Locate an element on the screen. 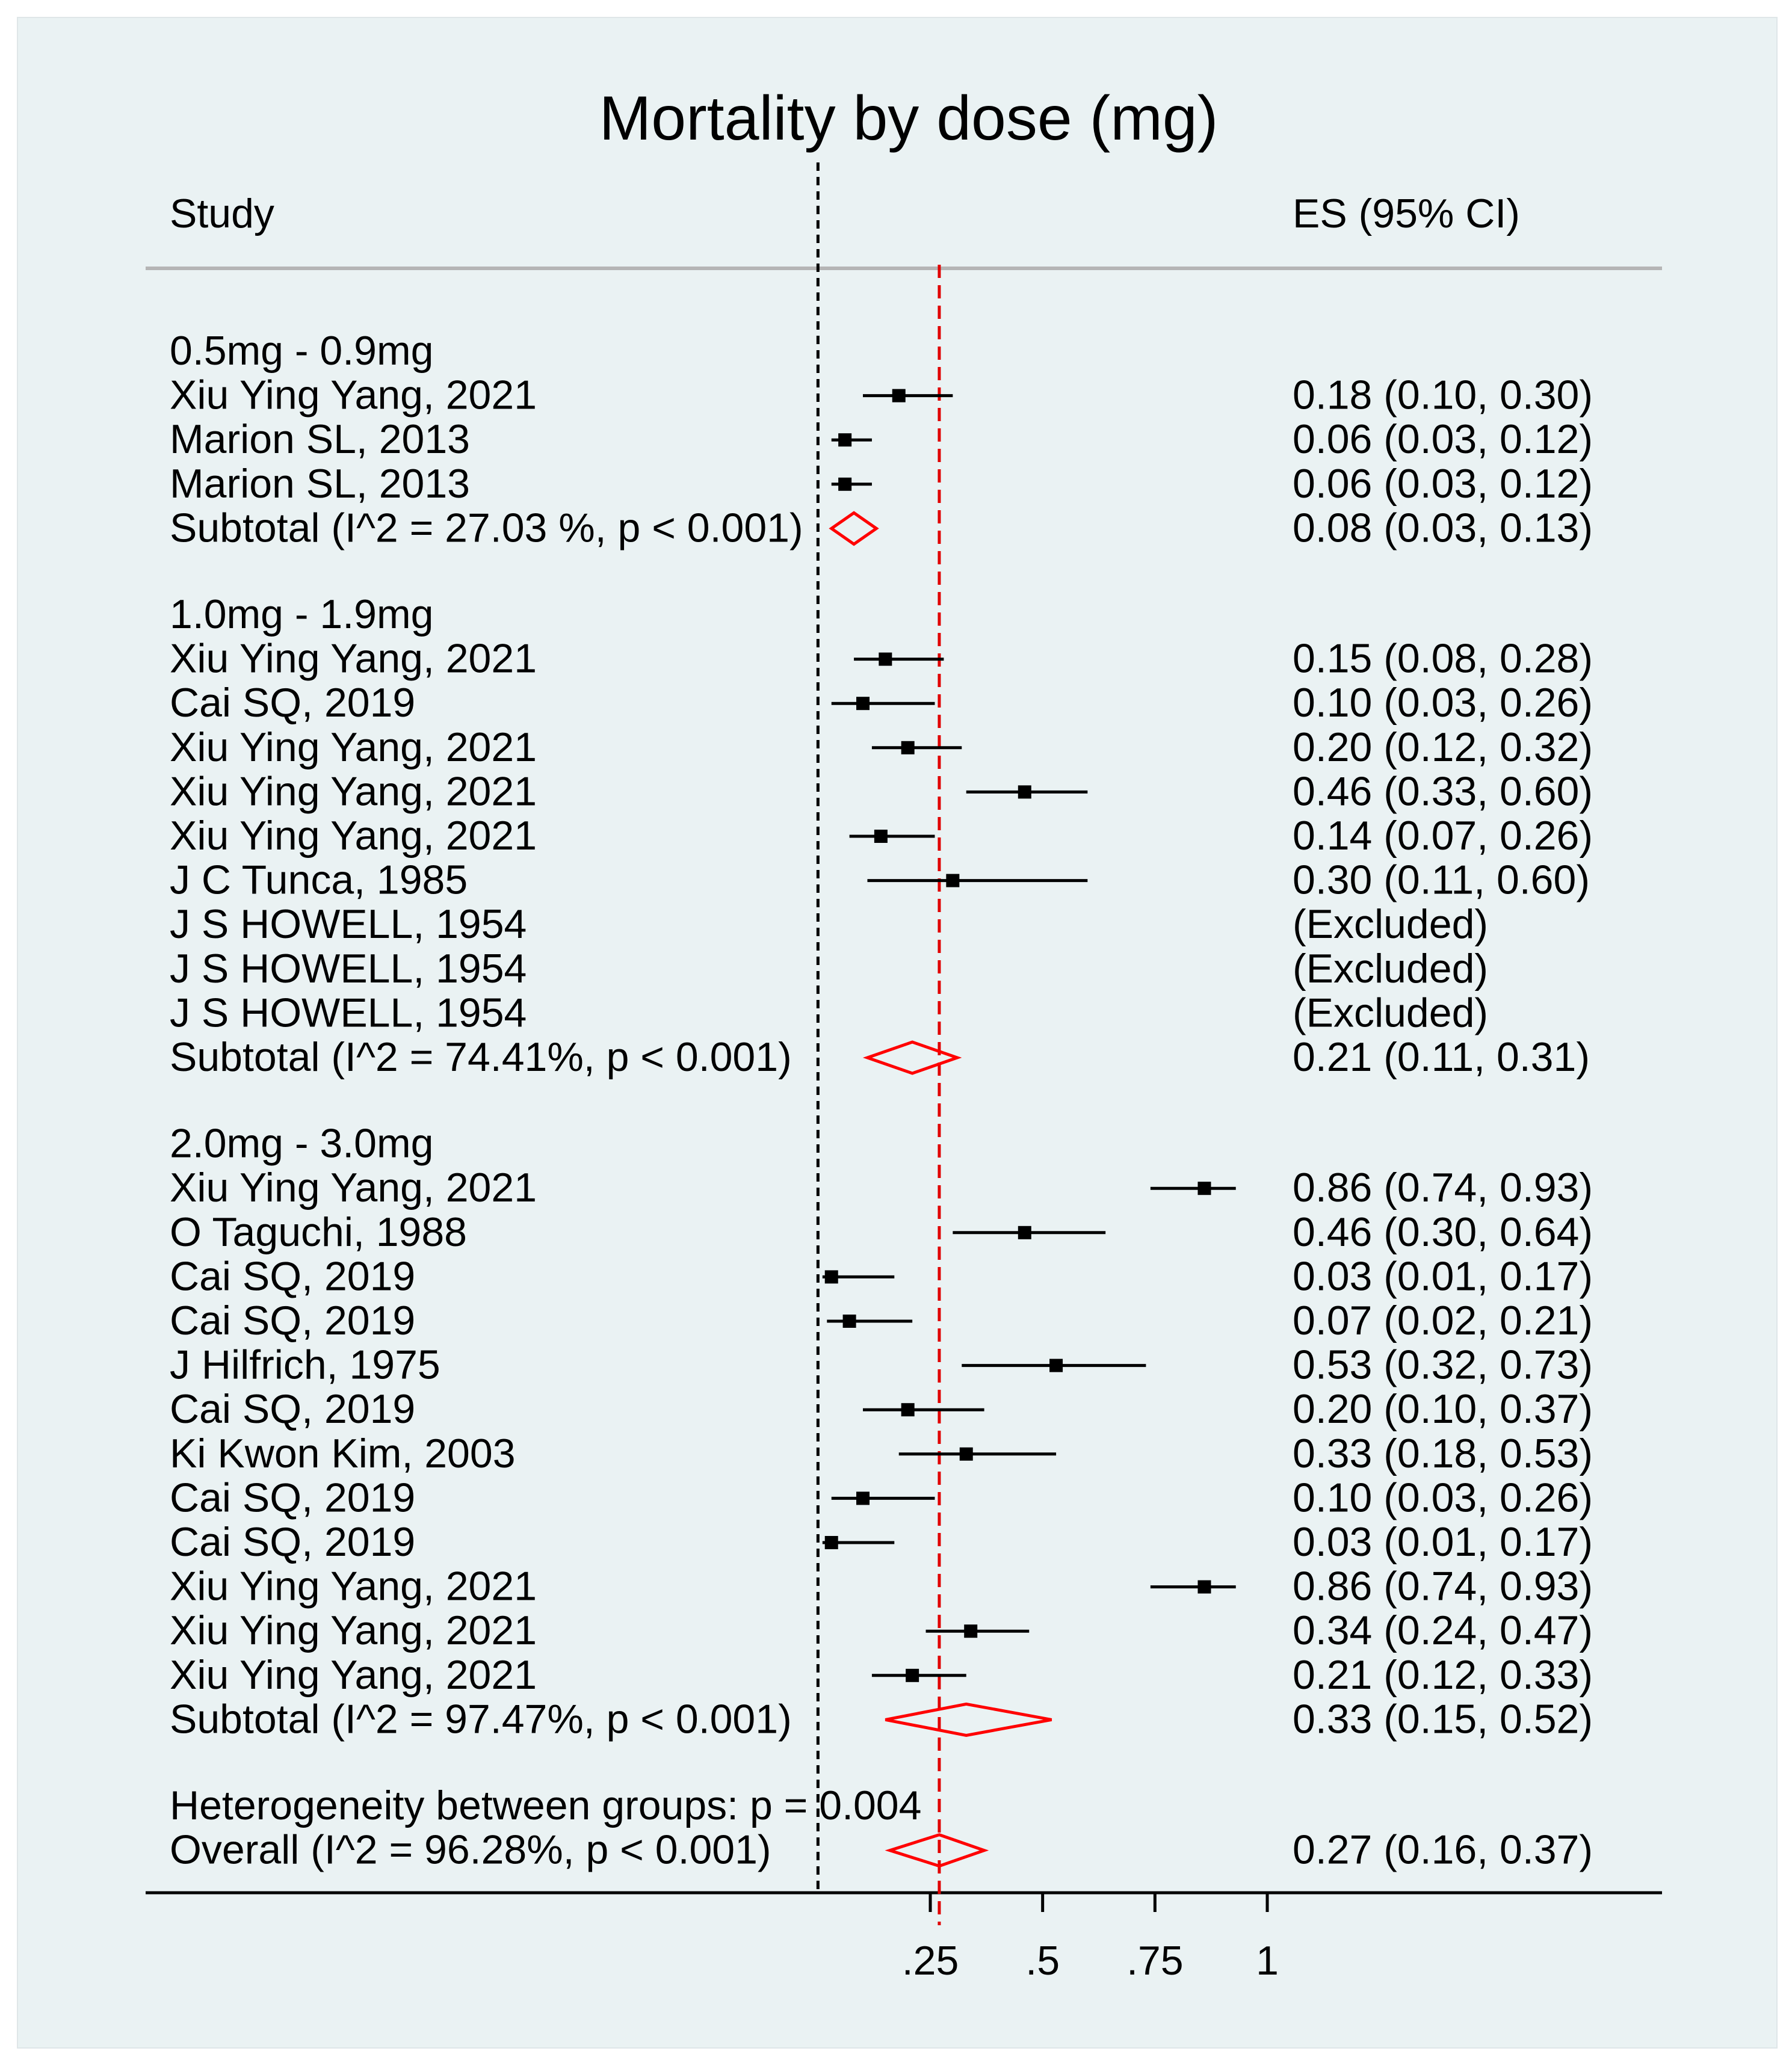 This screenshot has height=2063, width=1792. x-tick-label: 1 is located at coordinates (1267, 1961).